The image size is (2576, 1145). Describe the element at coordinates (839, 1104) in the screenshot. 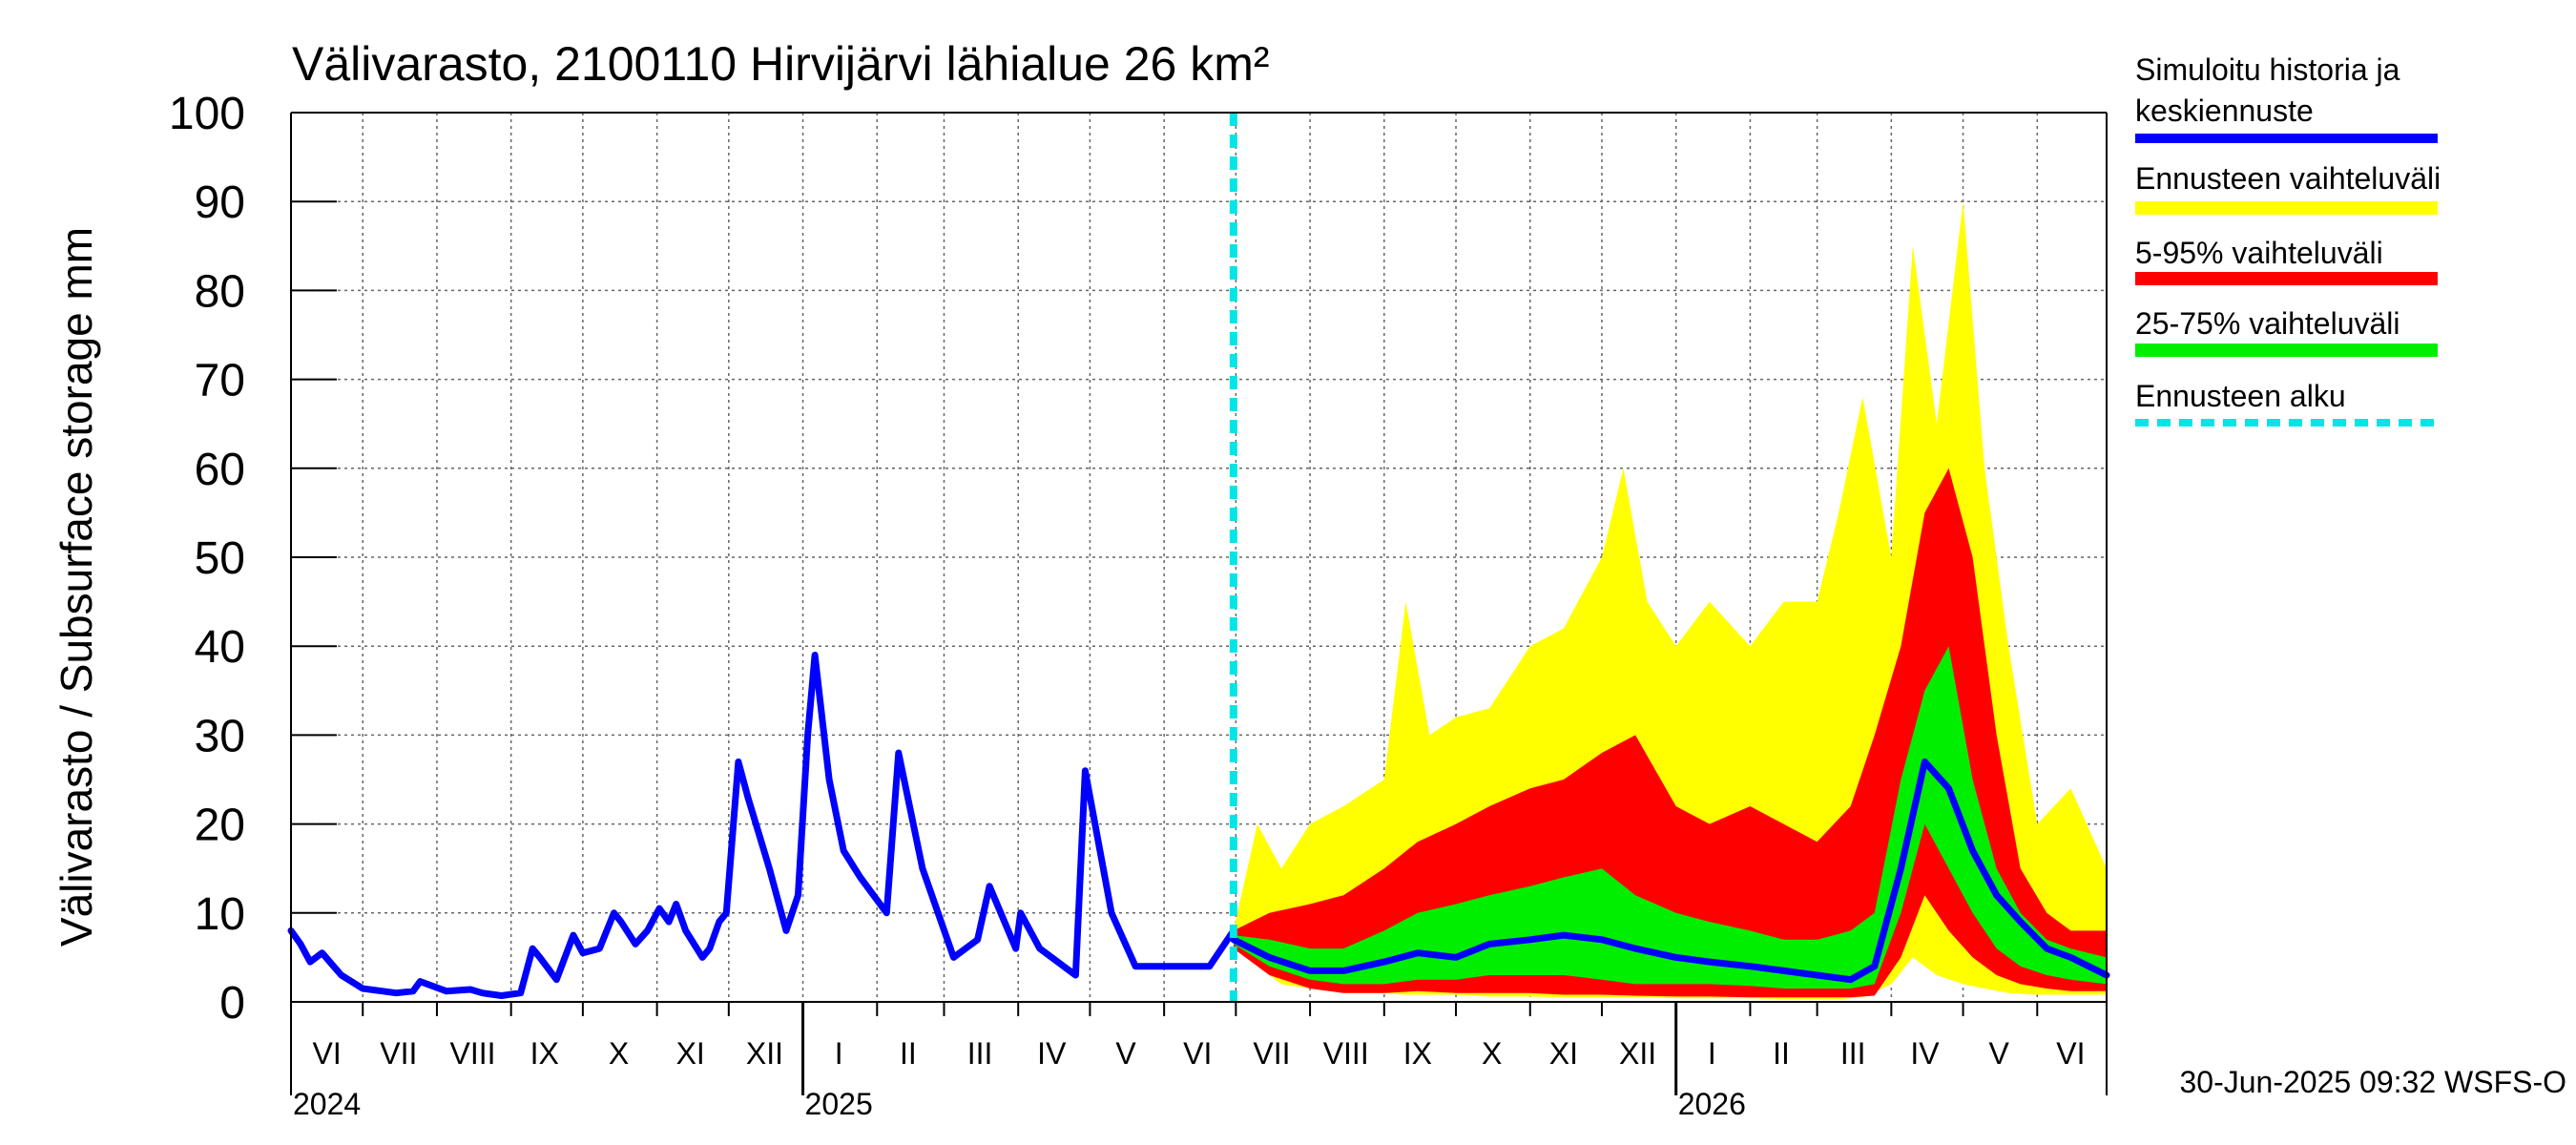

I see `year-label: 2025` at that location.